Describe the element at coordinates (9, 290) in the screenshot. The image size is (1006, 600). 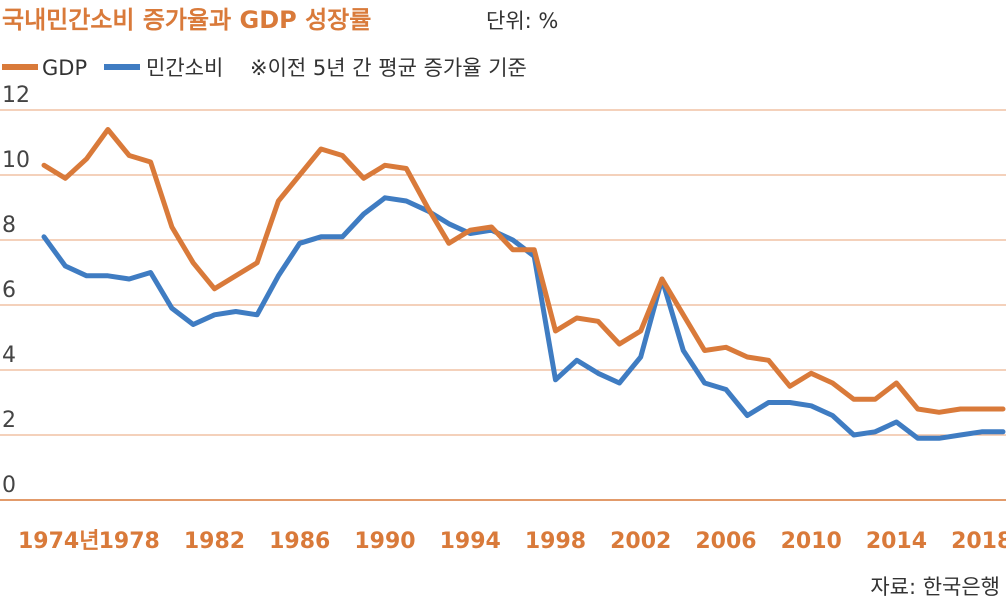
I see `y-tick-label: 6` at that location.